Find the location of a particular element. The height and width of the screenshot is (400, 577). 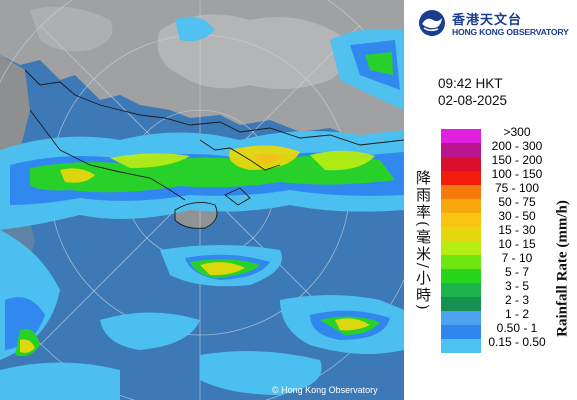

legend-label: 0.15 - 0.50 is located at coordinates (517, 342).